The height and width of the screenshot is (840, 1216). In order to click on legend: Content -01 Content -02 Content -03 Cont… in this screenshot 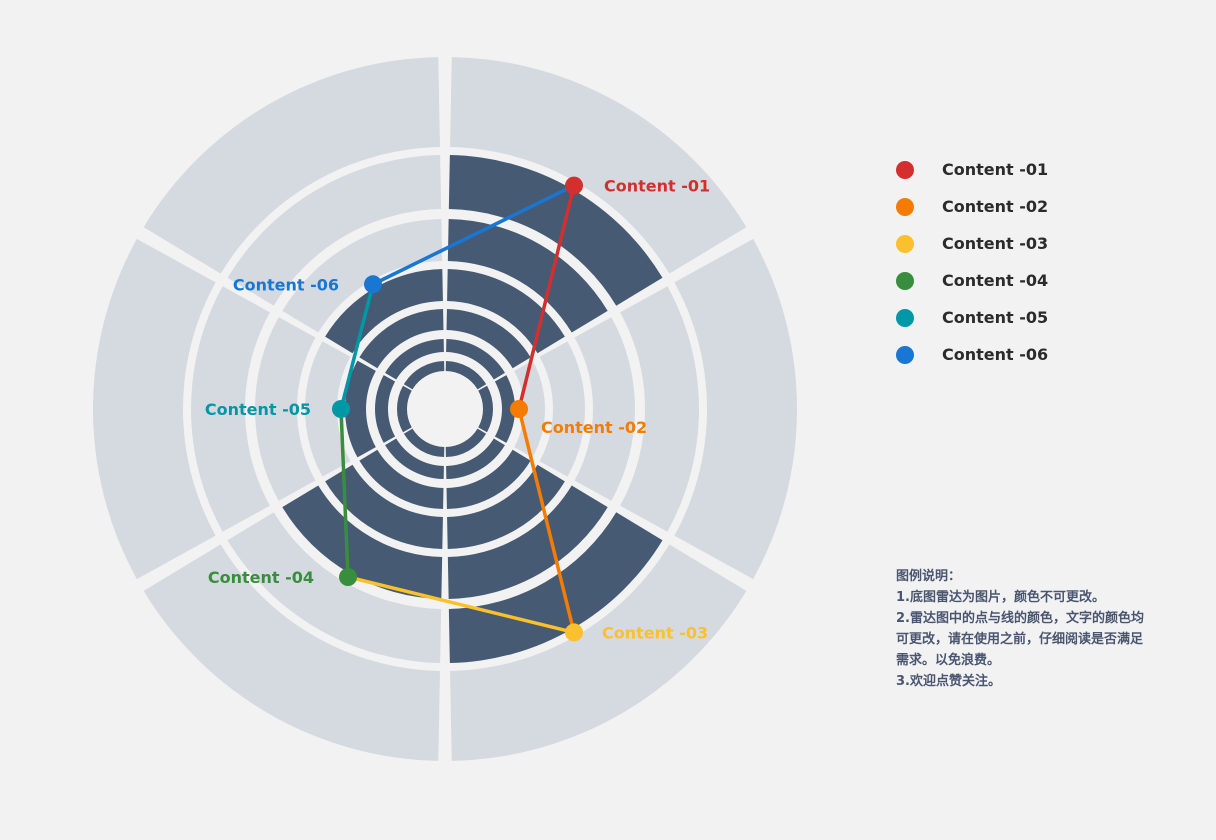, I will do `click(1016, 269)`.